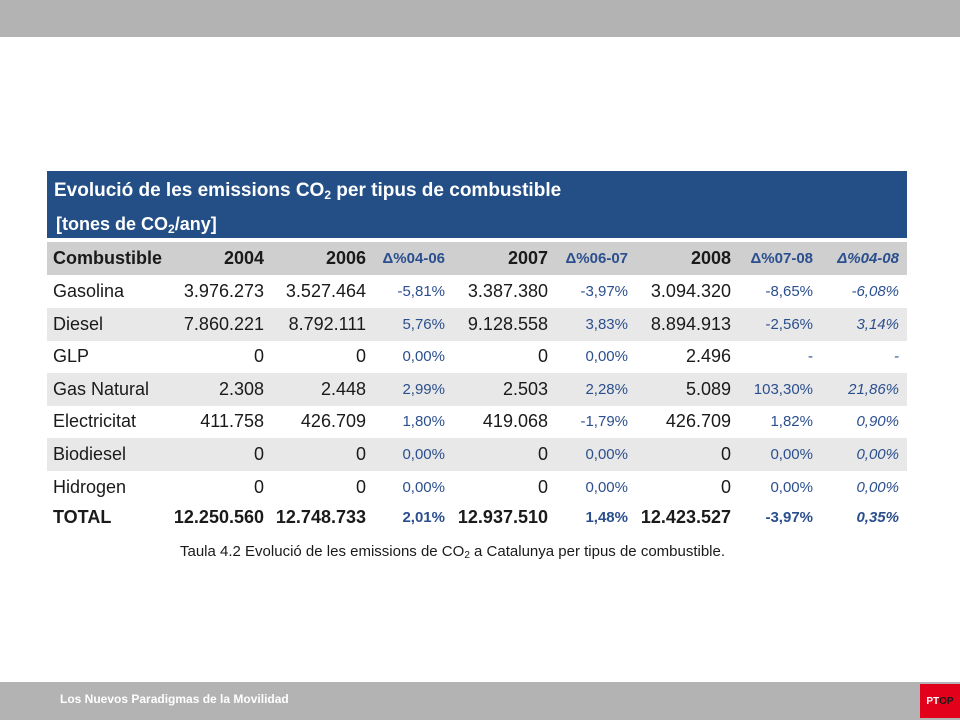 This screenshot has height=720, width=960. I want to click on cell-y2004: 3.976.273, so click(223, 291).